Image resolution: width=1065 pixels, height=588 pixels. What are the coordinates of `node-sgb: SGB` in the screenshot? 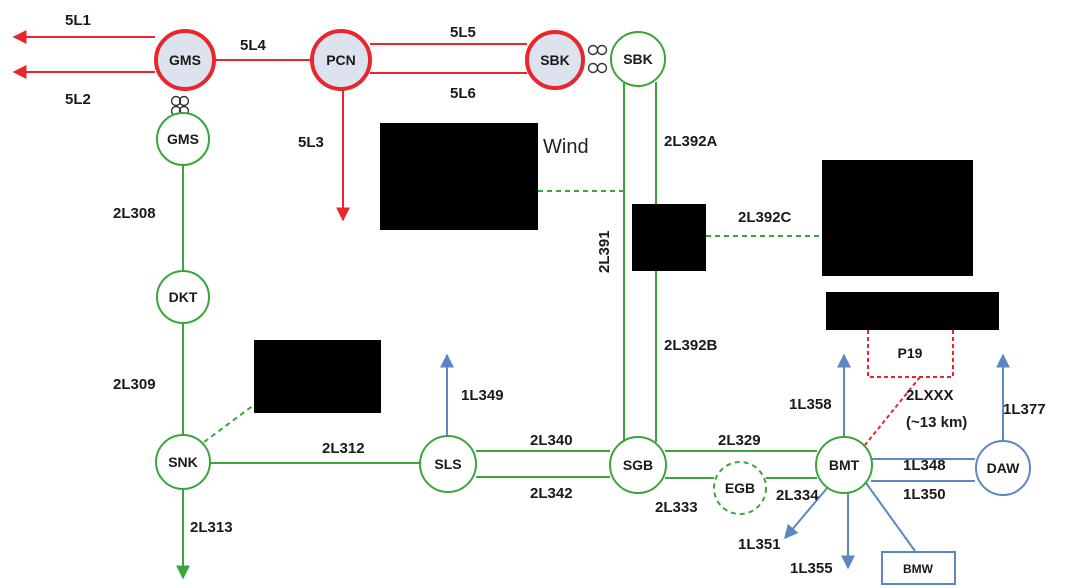 It's located at (638, 465).